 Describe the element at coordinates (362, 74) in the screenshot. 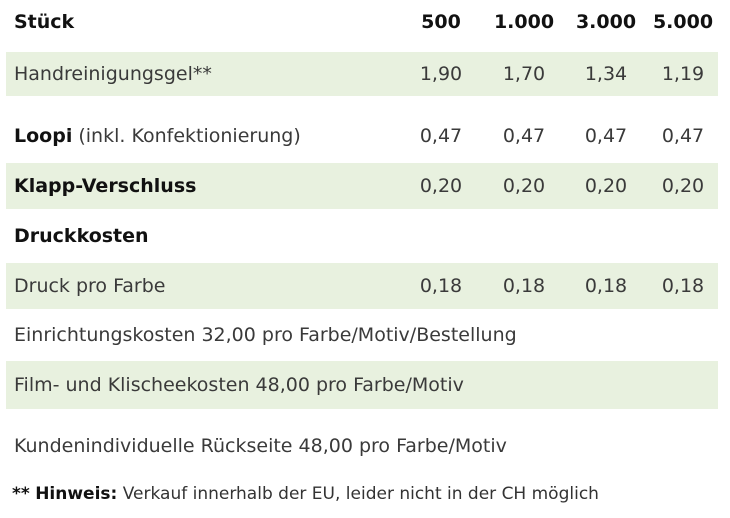

I see `table-row: Handreinigungsgel** 1,90 1,70 1,34 1,19` at that location.